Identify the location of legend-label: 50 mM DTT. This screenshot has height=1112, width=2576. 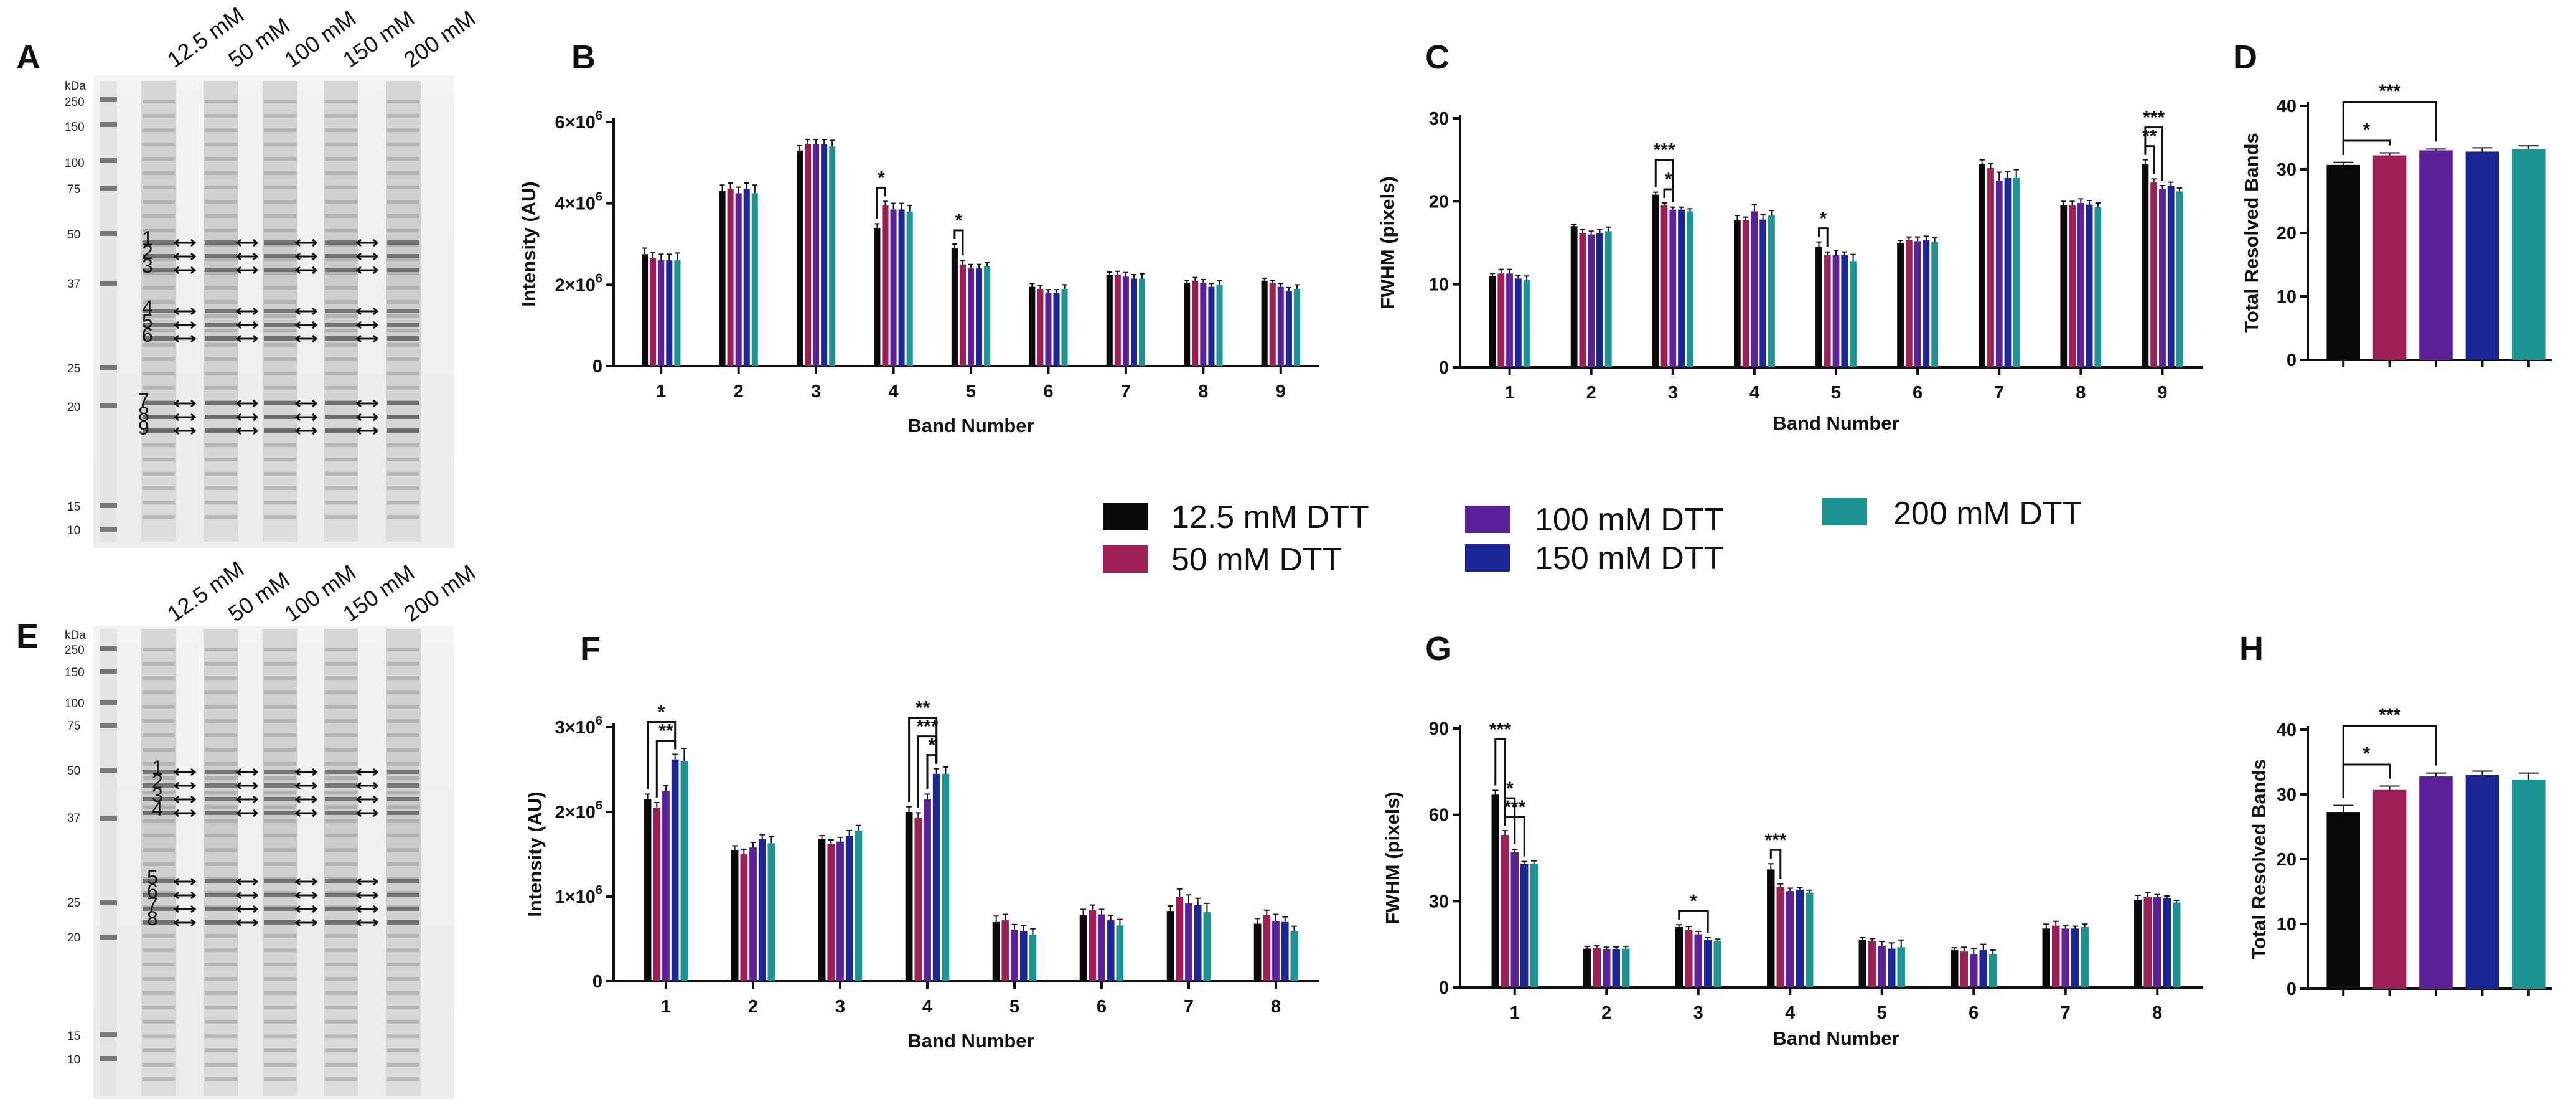
(1256, 560).